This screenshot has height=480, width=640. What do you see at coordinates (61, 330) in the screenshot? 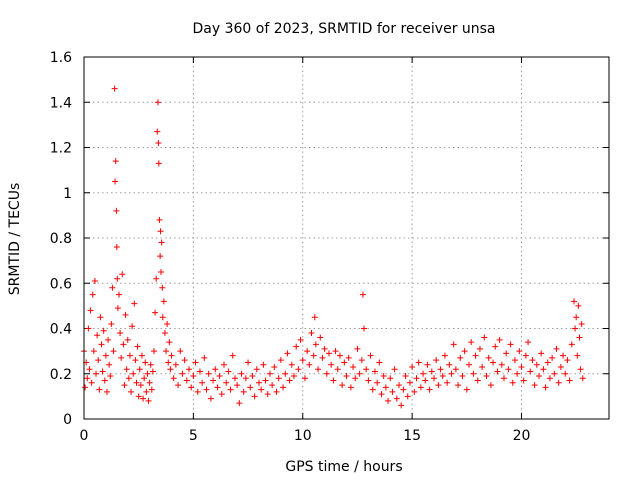
I see `y-tick-label: 0.4` at bounding box center [61, 330].